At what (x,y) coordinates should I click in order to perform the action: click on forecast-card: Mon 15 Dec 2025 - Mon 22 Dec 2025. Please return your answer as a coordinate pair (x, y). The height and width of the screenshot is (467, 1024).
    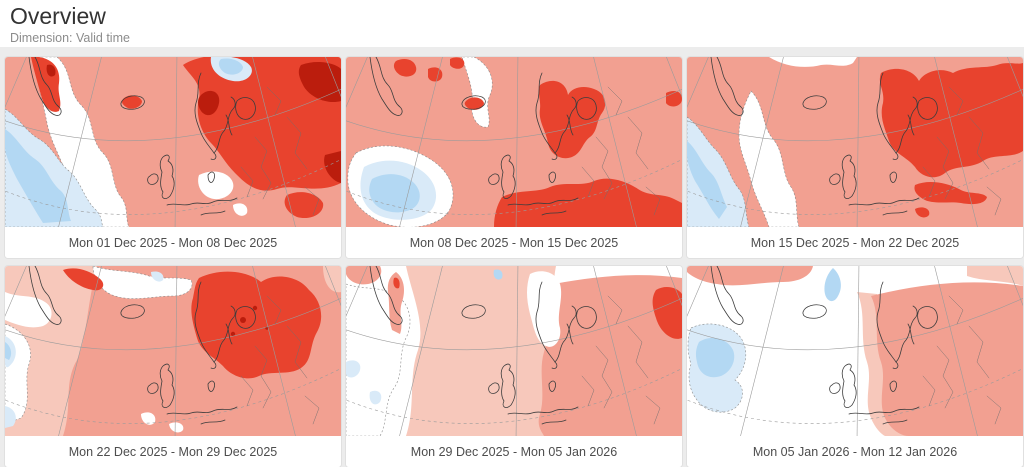
    Looking at the image, I should click on (855, 157).